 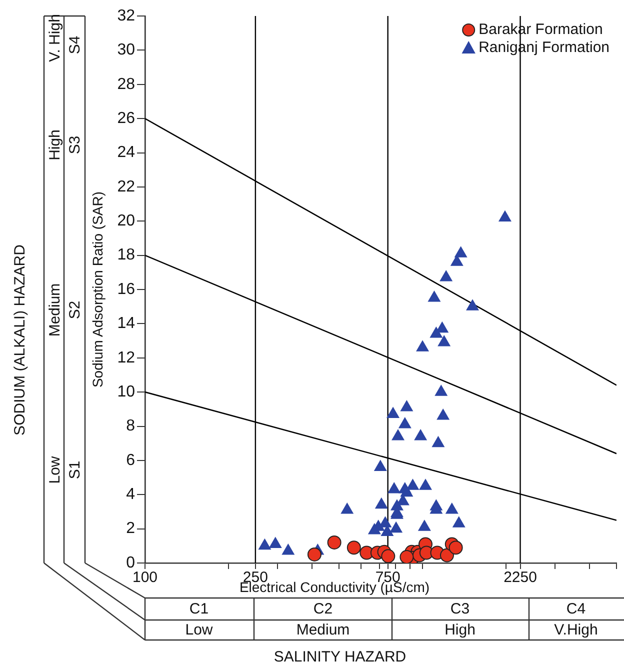 I want to click on text: S2, so click(x=75, y=310).